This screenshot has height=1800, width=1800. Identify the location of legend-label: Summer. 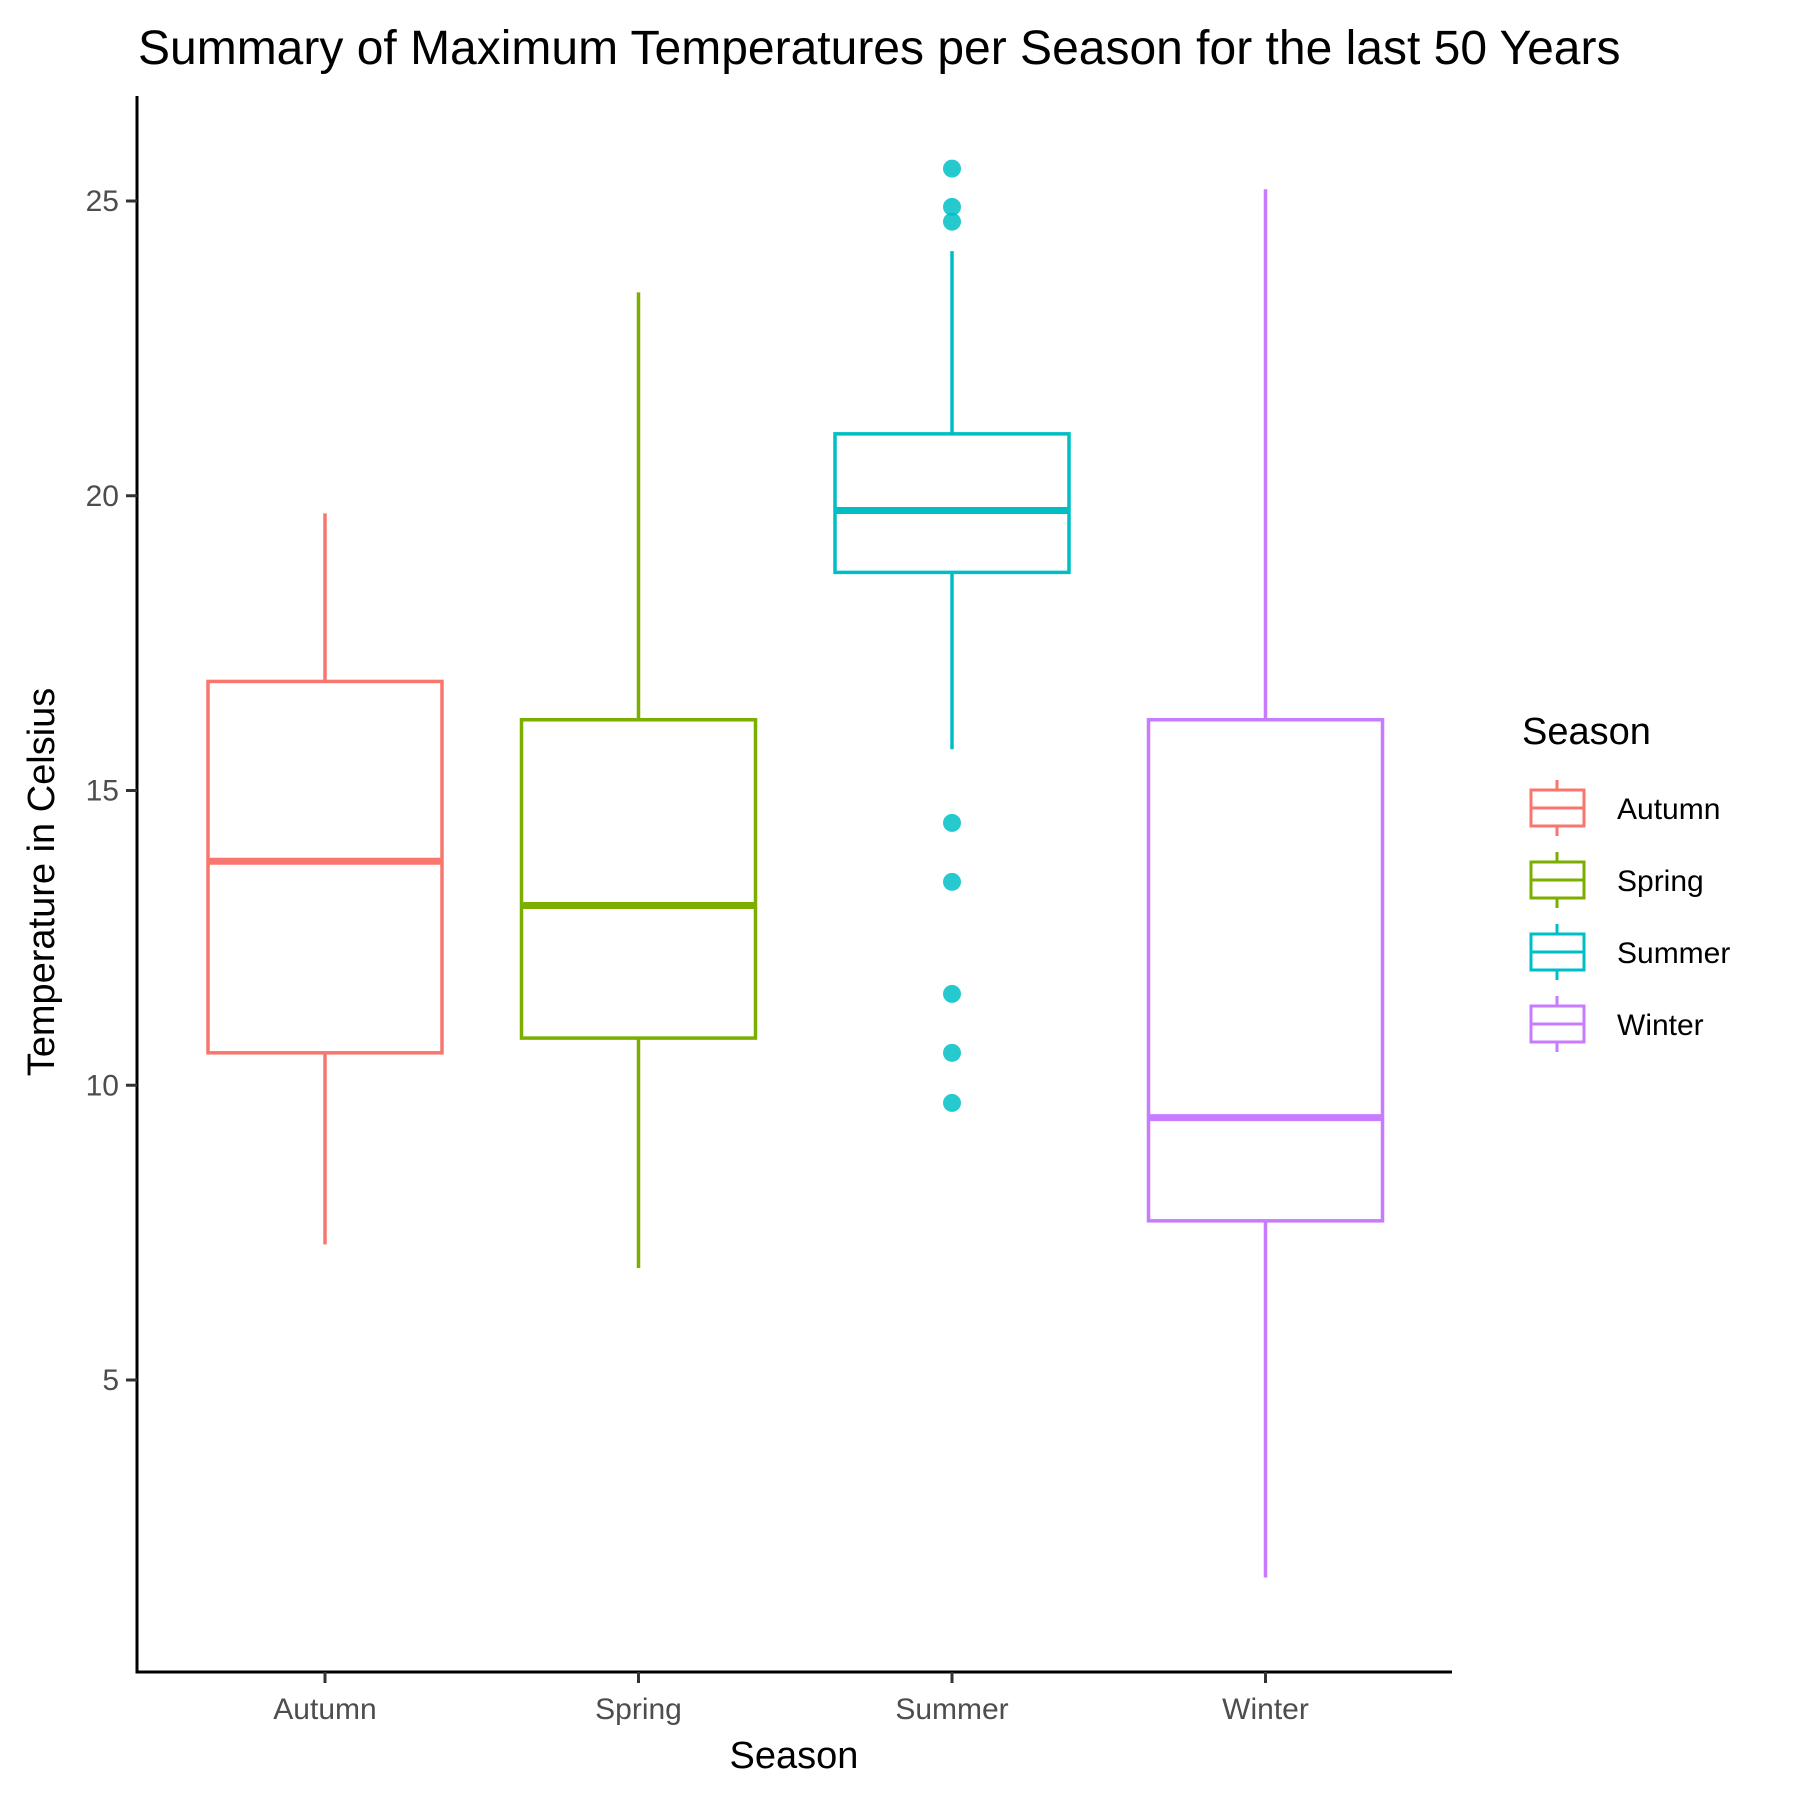
(1673, 953).